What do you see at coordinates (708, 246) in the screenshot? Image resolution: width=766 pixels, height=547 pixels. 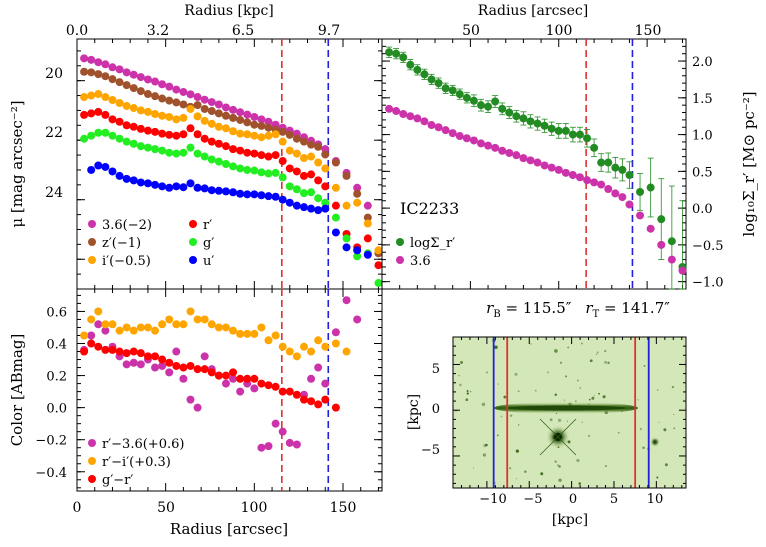 I see `sm-ytick-label: −0.5` at bounding box center [708, 246].